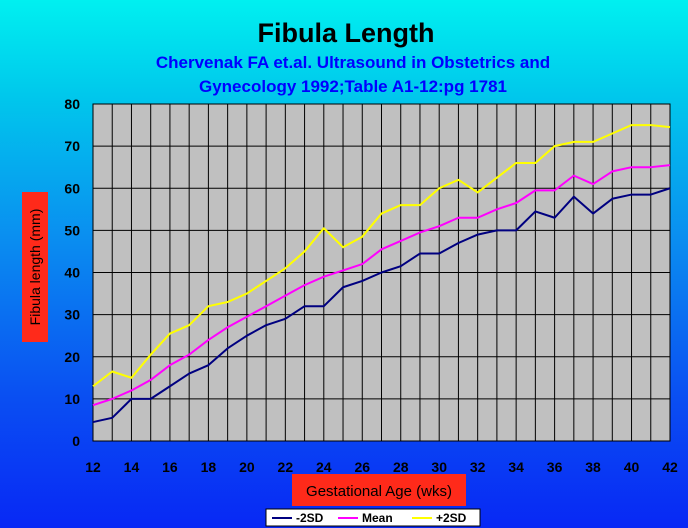 The width and height of the screenshot is (688, 528). Describe the element at coordinates (72, 357) in the screenshot. I see `y-tick-label-20: 20` at that location.